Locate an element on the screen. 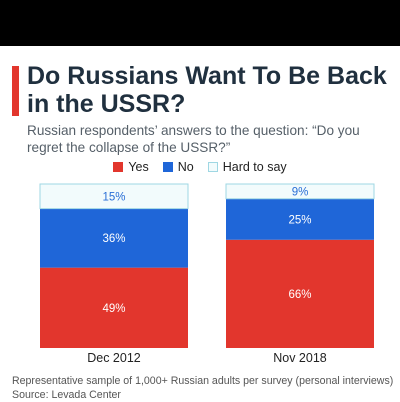  top-bar is located at coordinates (200, 23).